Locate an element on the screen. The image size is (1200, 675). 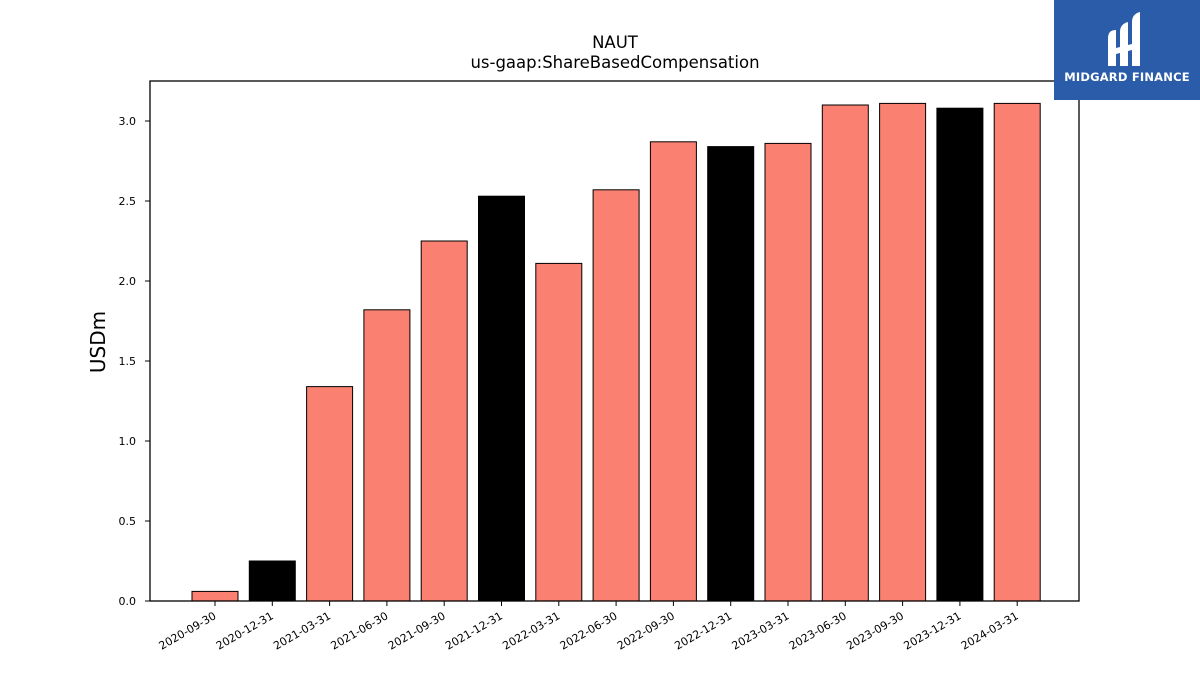
y-axis-ticks: 0.0 0.5 1.0 1.5 2.0 2.5 3.0 is located at coordinates (134, 361).